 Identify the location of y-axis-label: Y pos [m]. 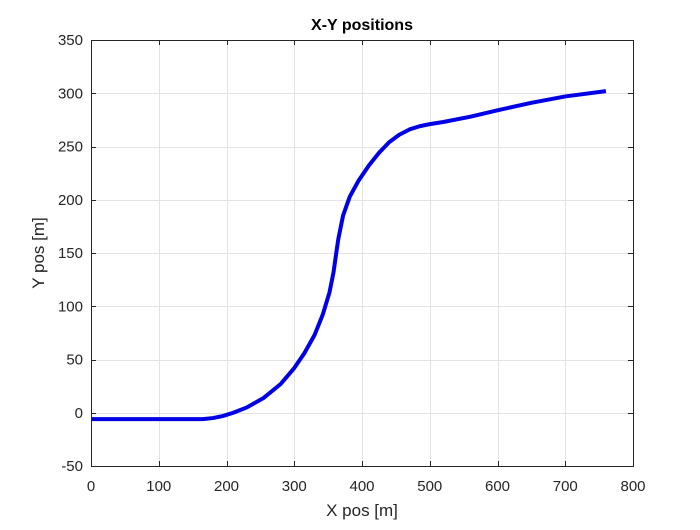
(38, 253).